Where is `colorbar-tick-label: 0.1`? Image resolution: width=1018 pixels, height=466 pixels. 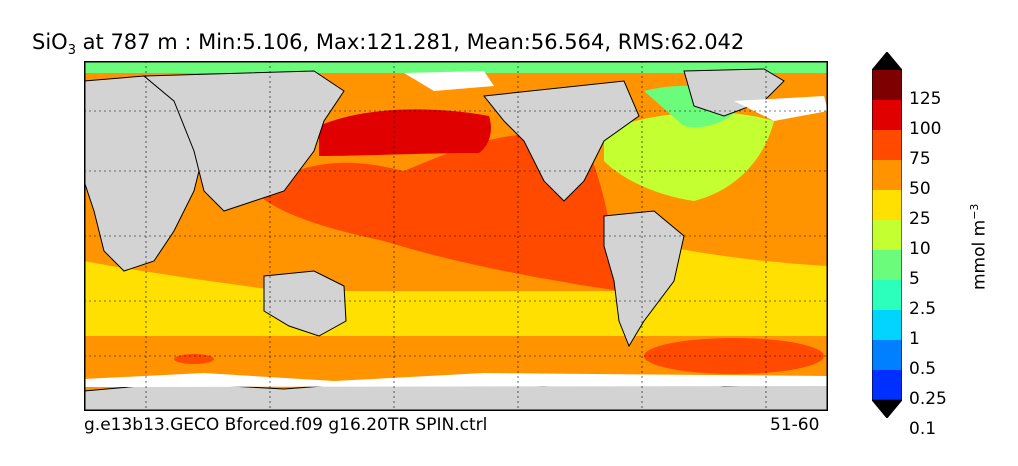
colorbar-tick-label: 0.1 is located at coordinates (923, 429).